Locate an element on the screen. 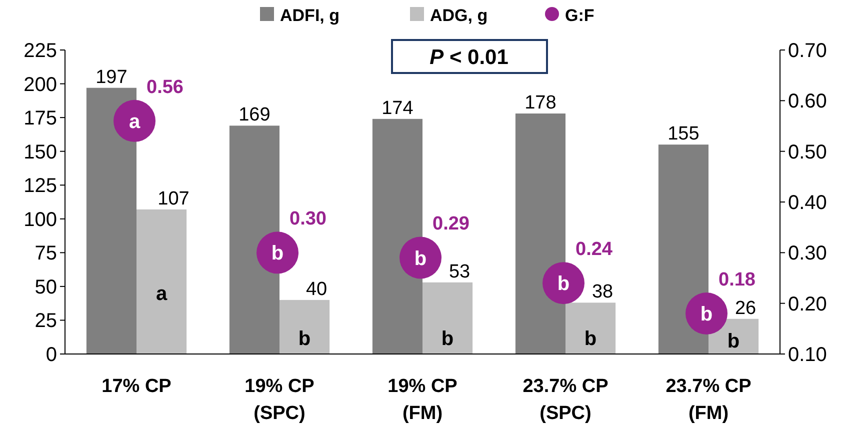 The width and height of the screenshot is (856, 437). data-label: 53 is located at coordinates (459, 271).